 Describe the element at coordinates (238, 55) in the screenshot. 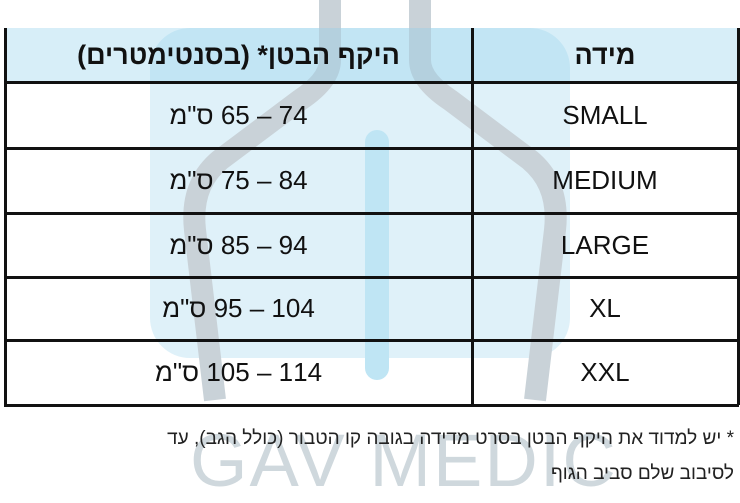

I see `header-cell: היקף הבטן* (בסנטימטרים)` at that location.